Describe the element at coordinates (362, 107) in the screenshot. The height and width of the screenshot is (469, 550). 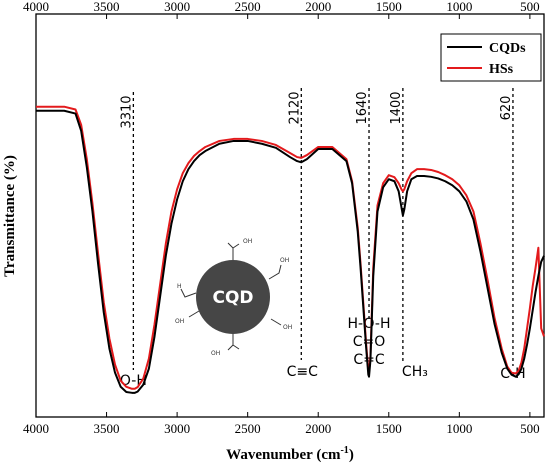
I see `peak-wavenumber-1640: 1640` at that location.